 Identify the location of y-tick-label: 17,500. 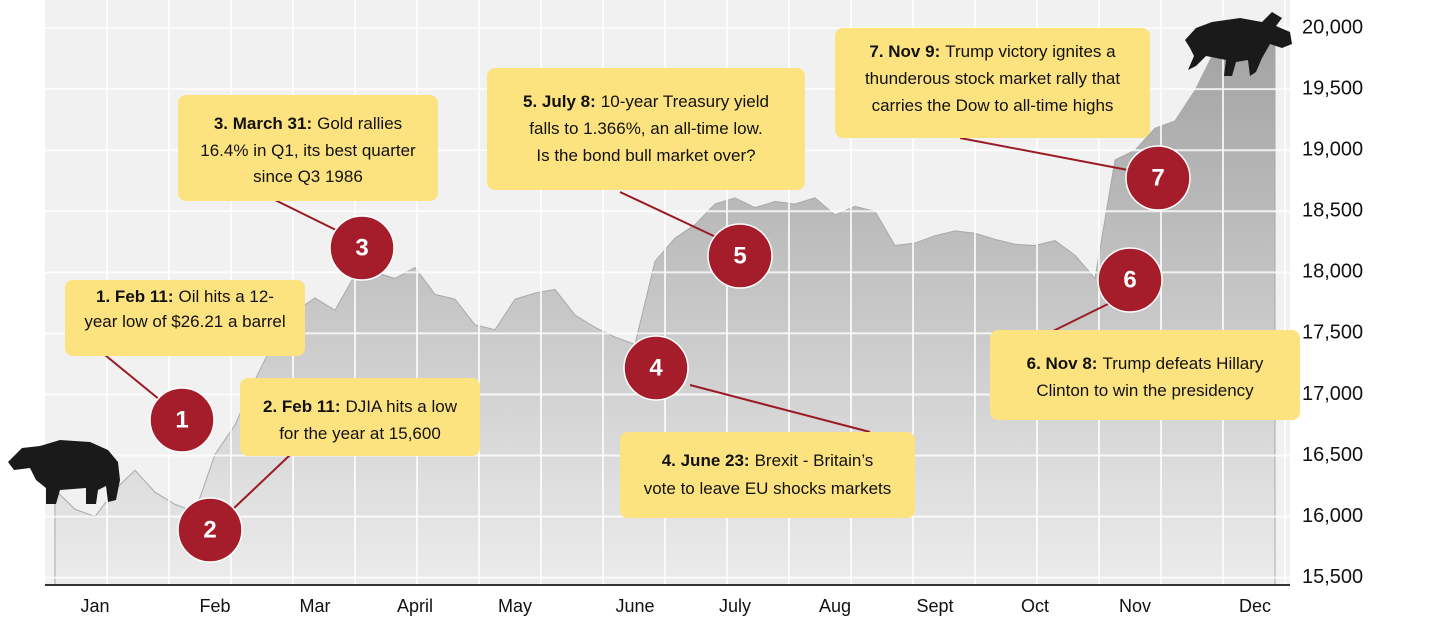
(1332, 333).